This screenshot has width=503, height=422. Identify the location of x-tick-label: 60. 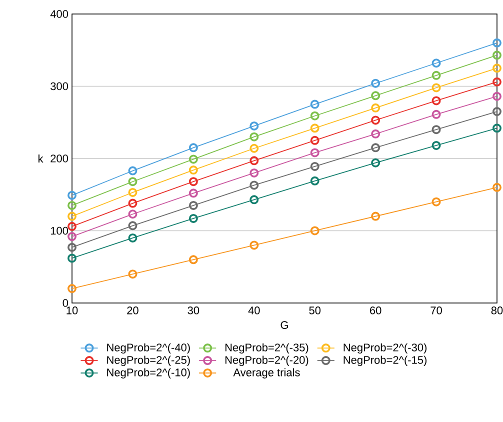
(376, 310).